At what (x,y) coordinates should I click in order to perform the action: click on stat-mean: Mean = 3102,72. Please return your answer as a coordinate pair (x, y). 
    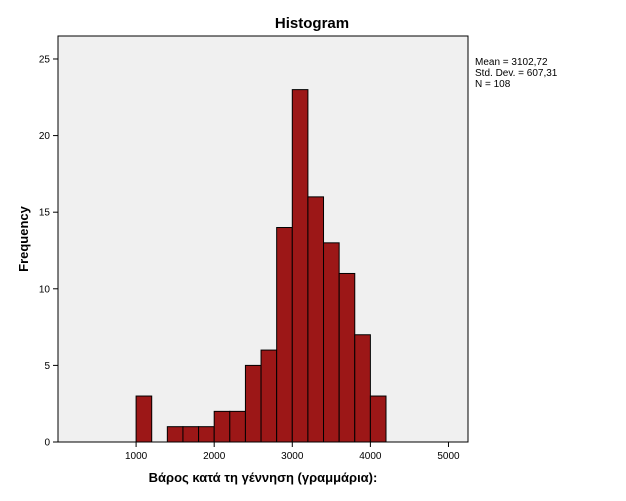
    Looking at the image, I should click on (511, 62).